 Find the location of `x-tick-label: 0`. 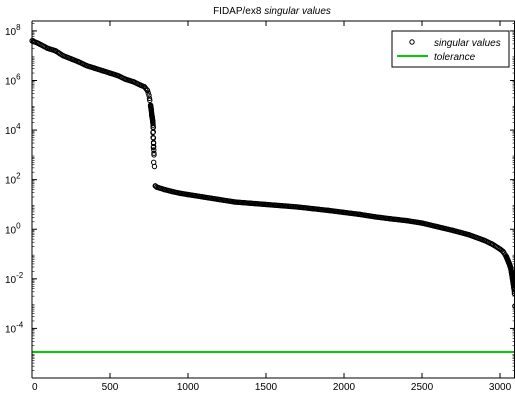

x-tick-label: 0 is located at coordinates (35, 387).